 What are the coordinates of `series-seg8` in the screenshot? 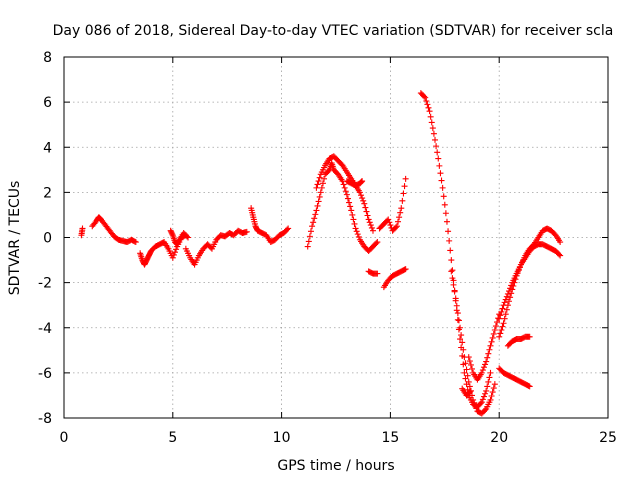 It's located at (344, 193).